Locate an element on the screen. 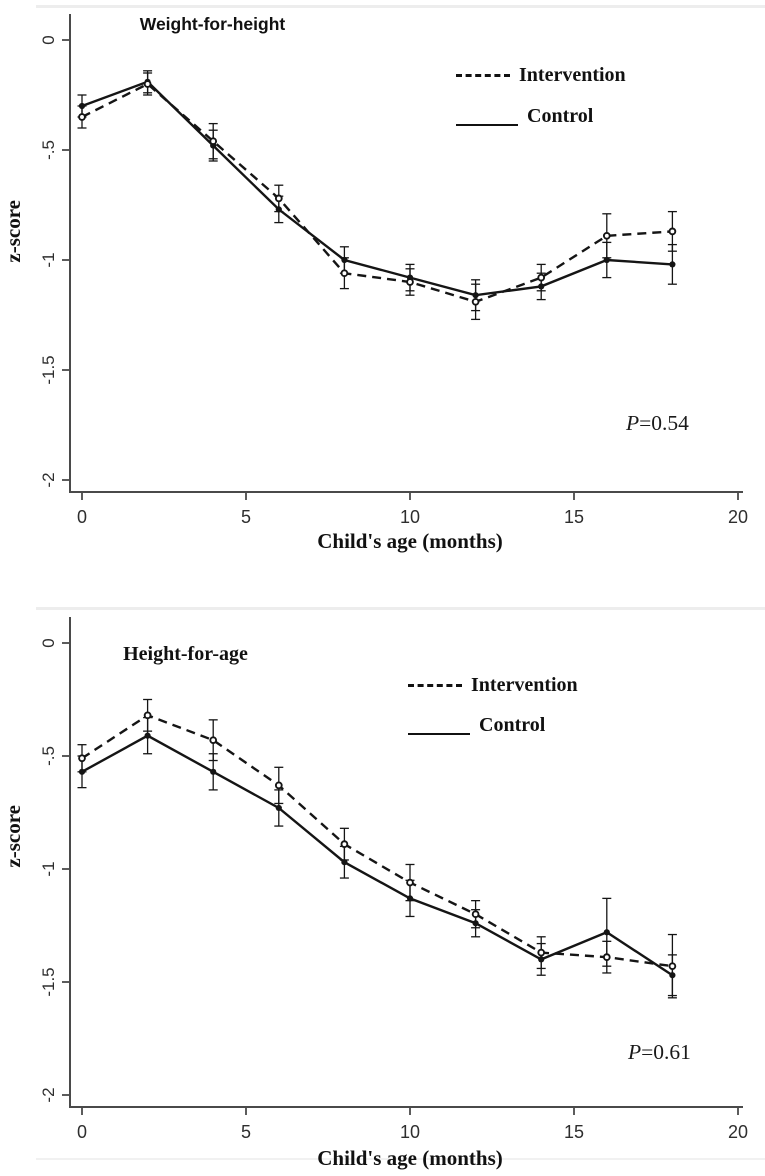 The image size is (765, 1176). p-value-annotation: P=0.61 is located at coordinates (659, 1052).